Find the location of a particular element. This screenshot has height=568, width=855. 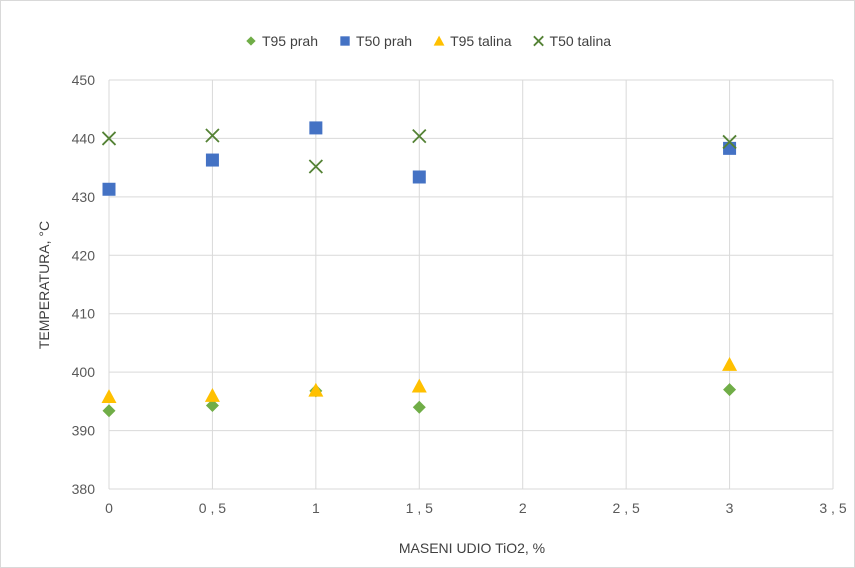

y-tick-label: 380 is located at coordinates (84, 489).